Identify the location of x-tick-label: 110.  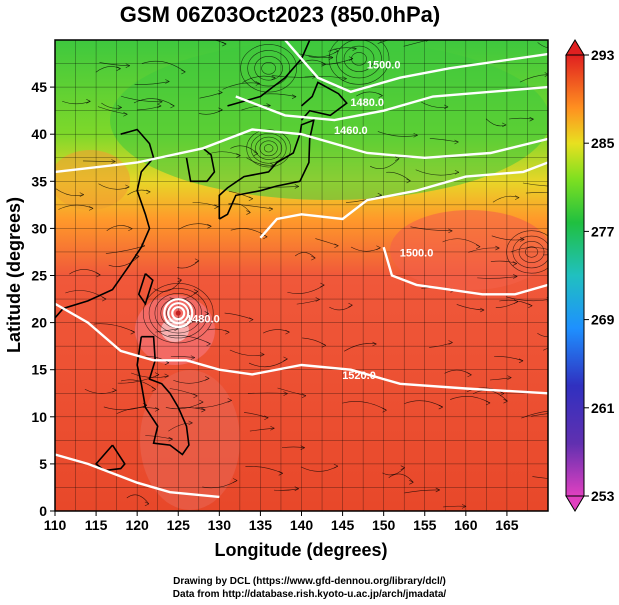
(55, 525).